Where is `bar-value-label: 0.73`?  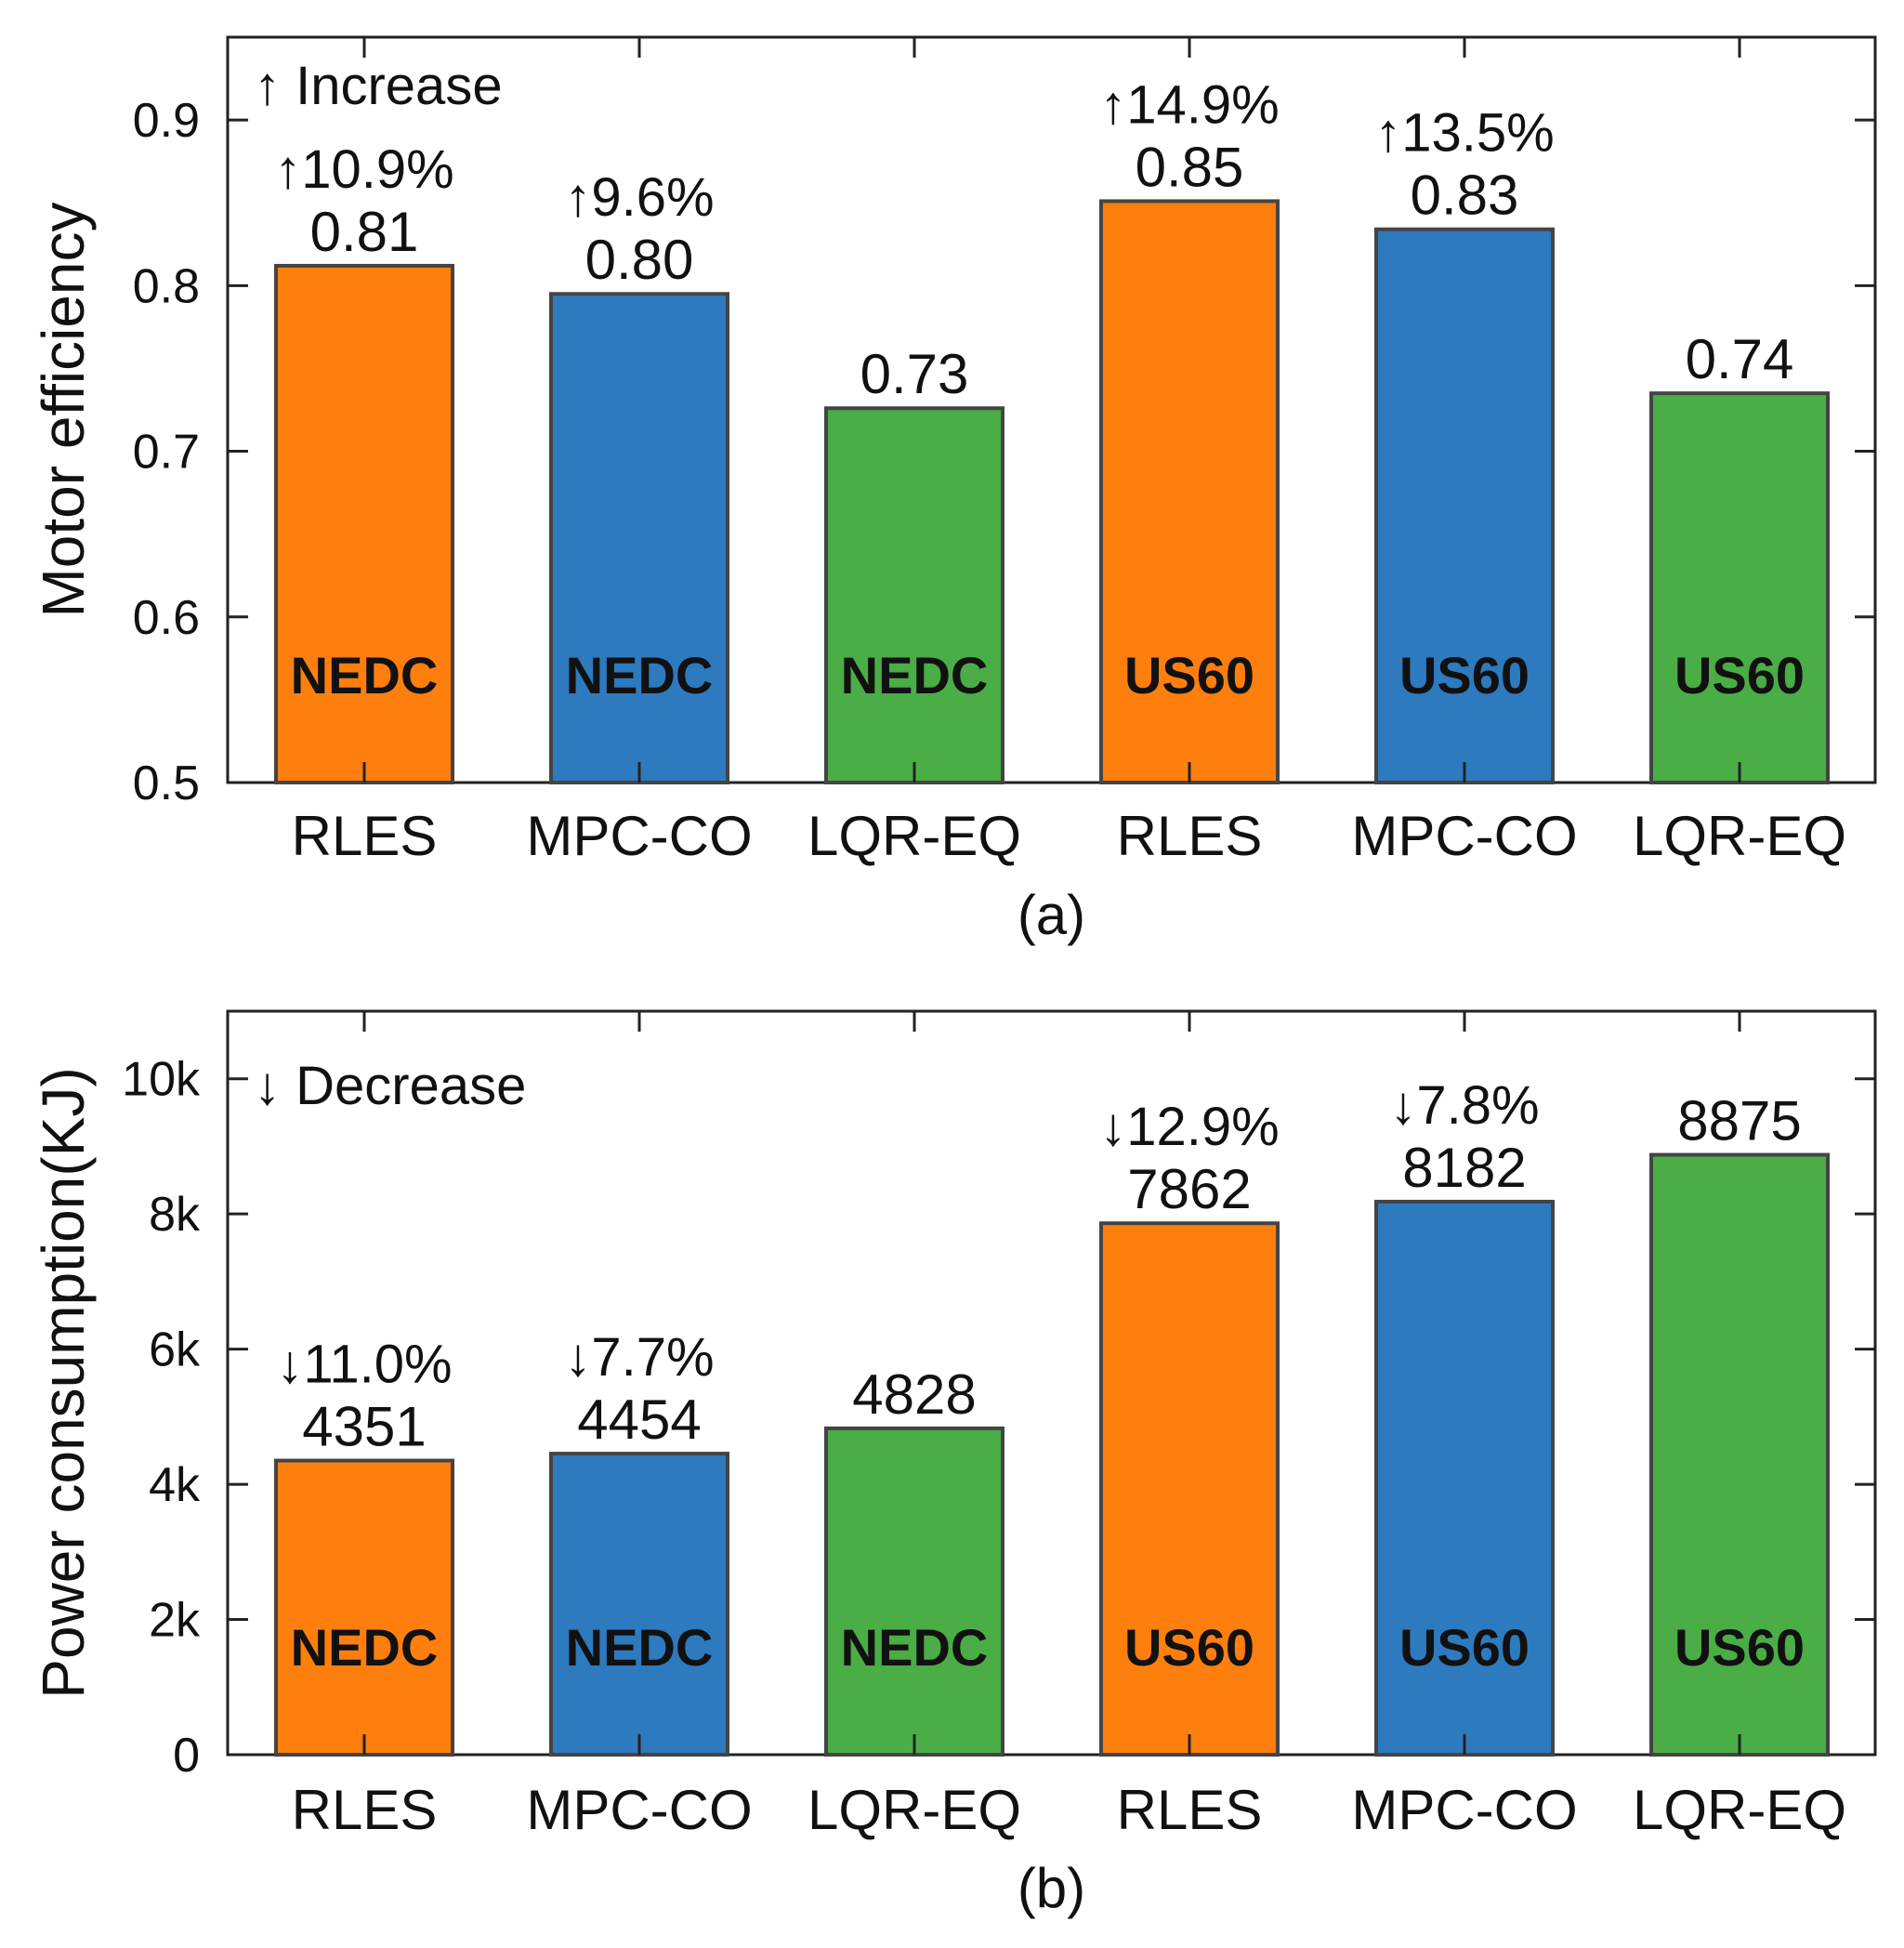 bar-value-label: 0.73 is located at coordinates (914, 374).